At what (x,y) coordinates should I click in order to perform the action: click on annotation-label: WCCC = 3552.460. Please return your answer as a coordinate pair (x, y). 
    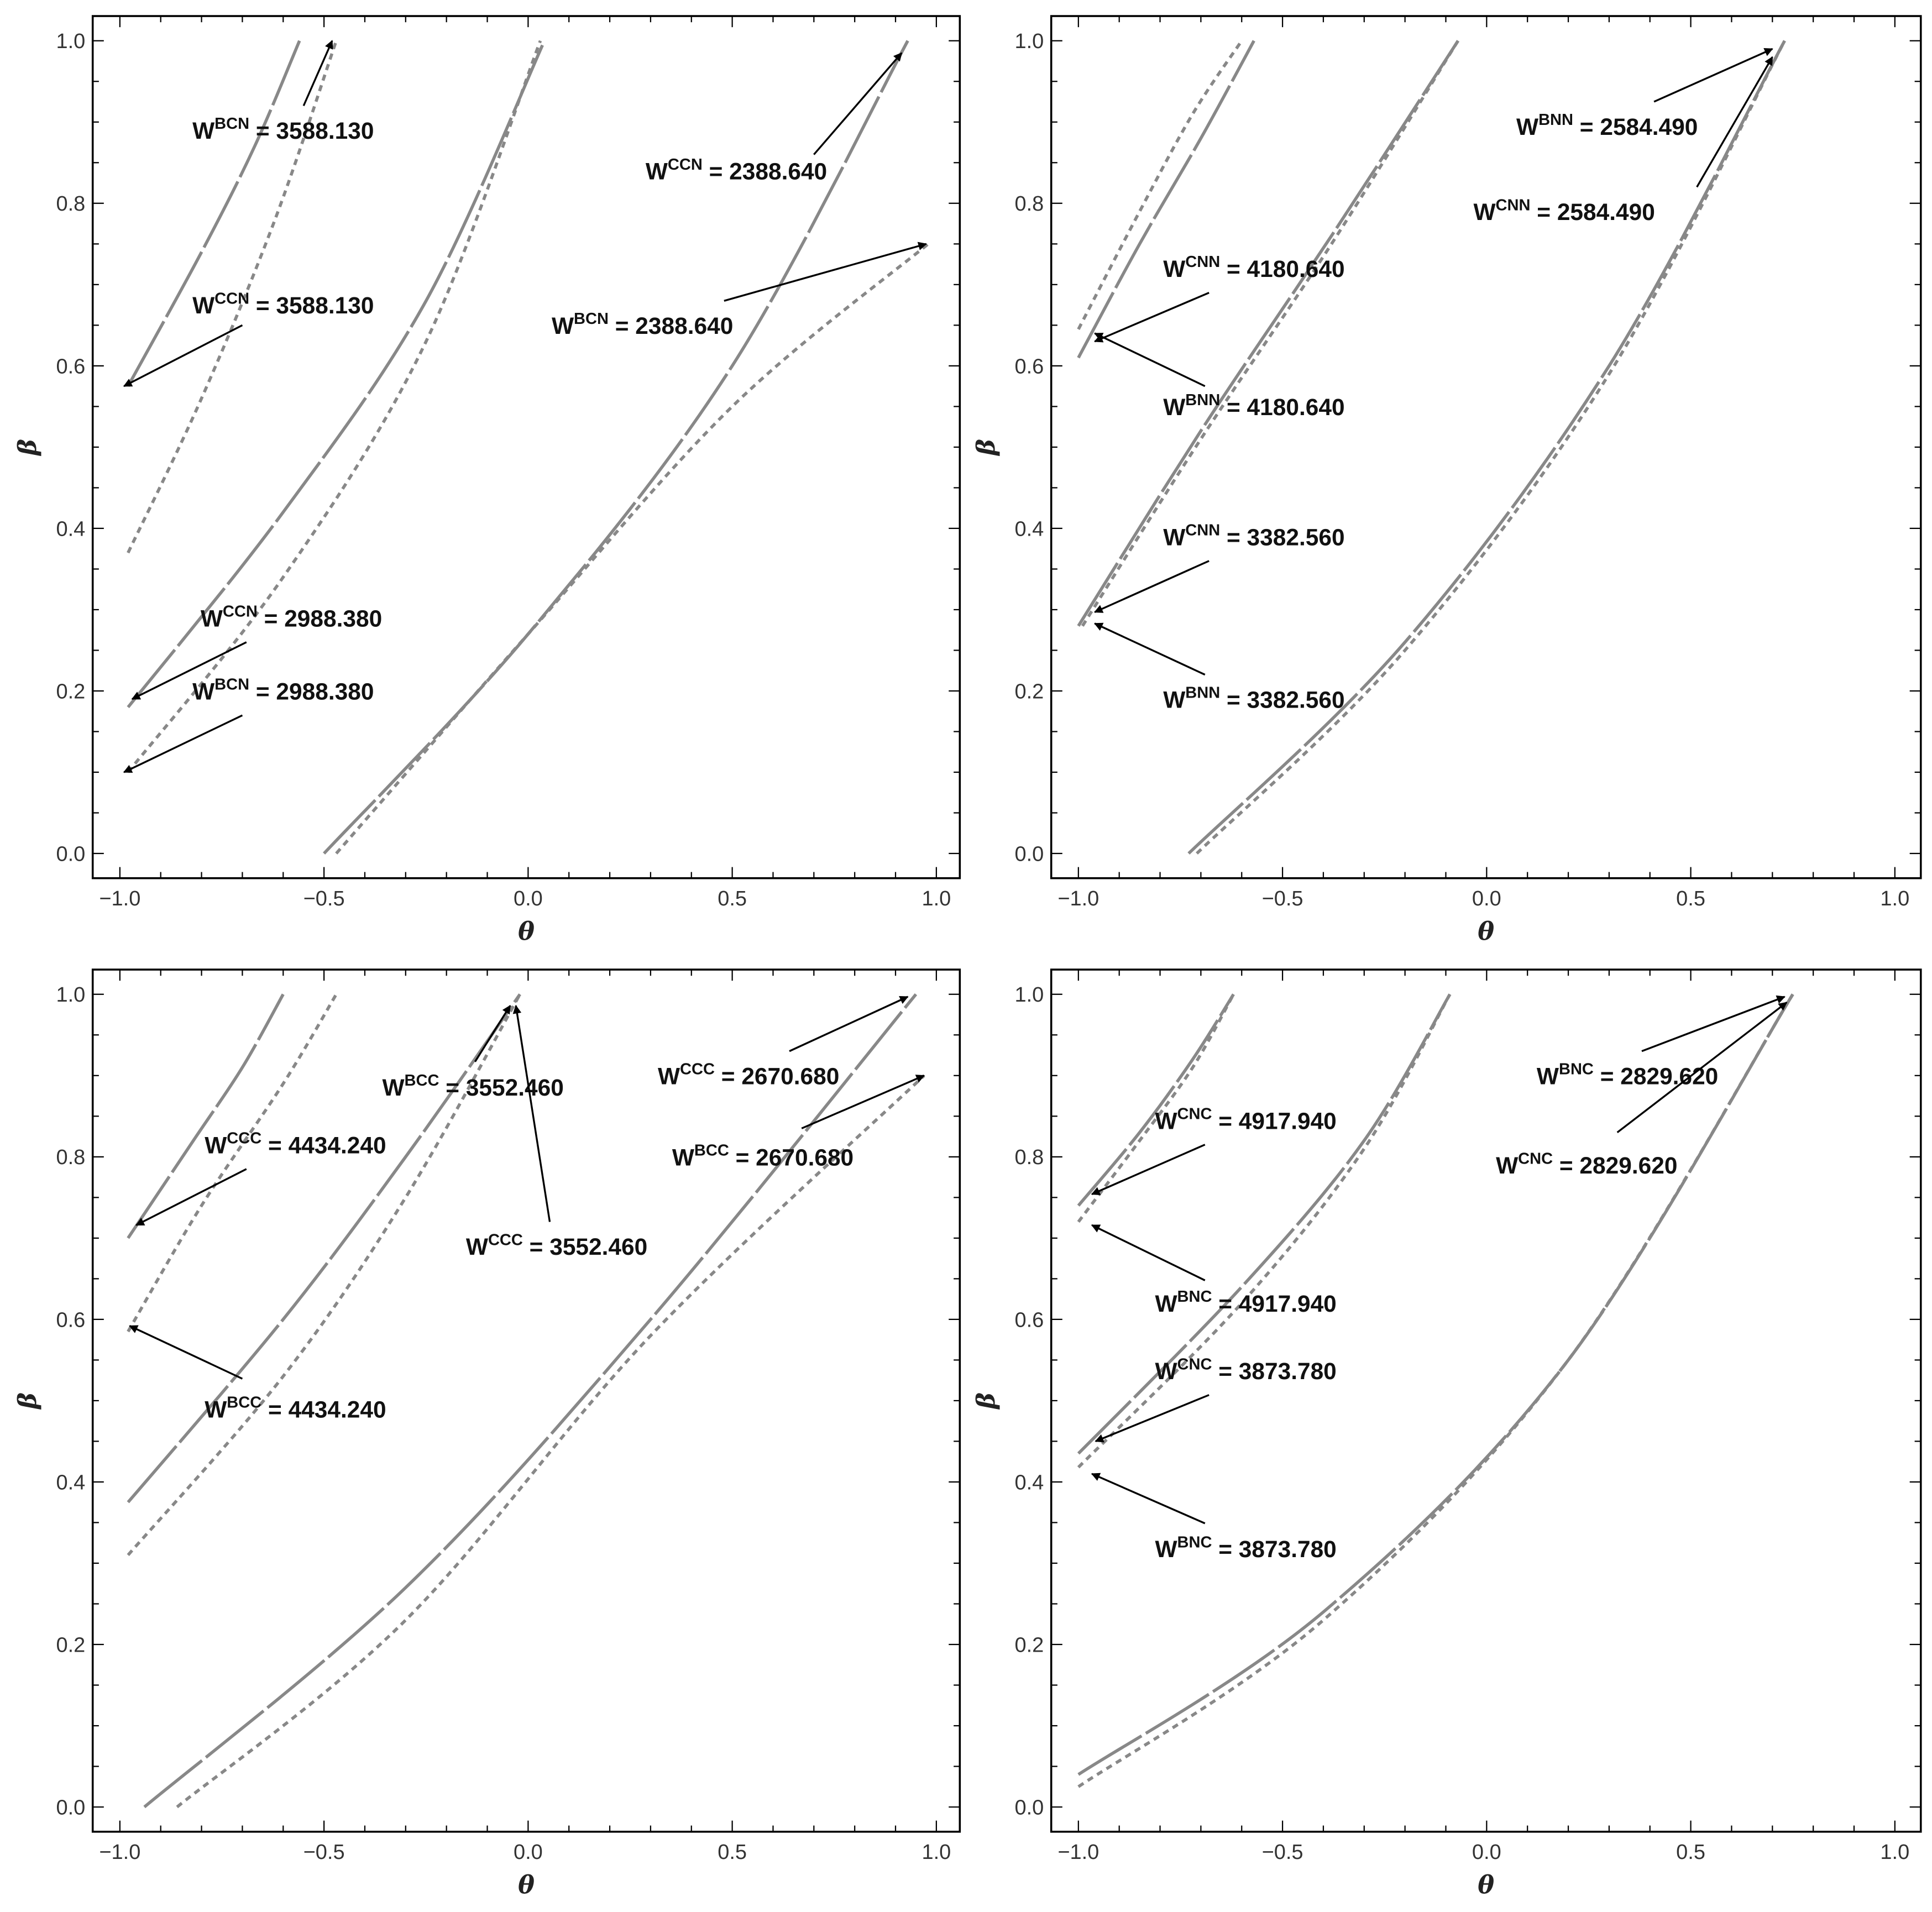
    Looking at the image, I should click on (556, 1245).